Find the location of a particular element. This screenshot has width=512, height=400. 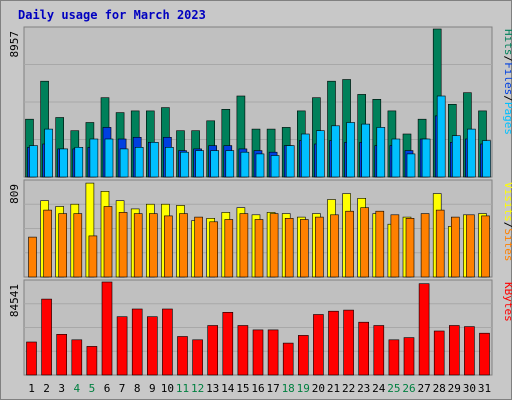

x-tick-label: 24 is located at coordinates (379, 388).